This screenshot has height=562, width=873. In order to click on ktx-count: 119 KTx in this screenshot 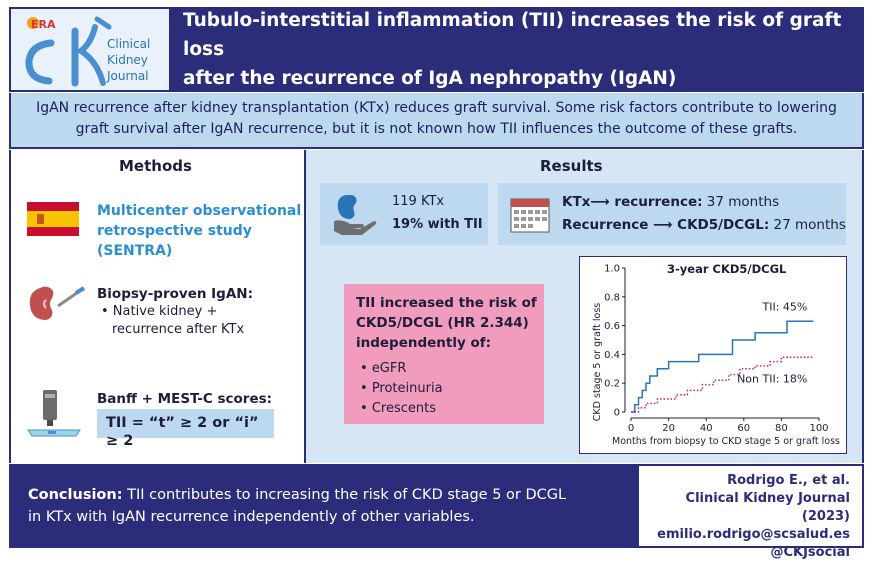, I will do `click(418, 201)`.